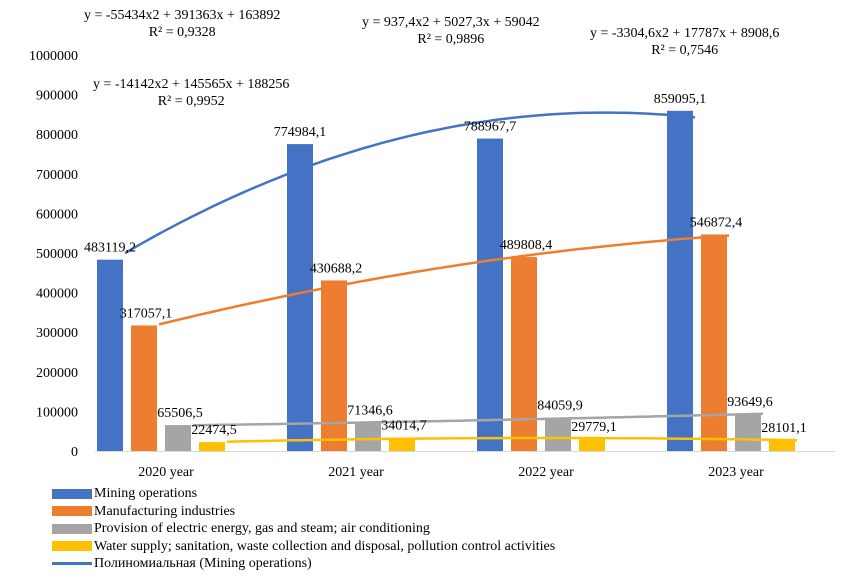 The image size is (858, 583). Describe the element at coordinates (57, 333) in the screenshot. I see `y-tick-label: 300000` at that location.